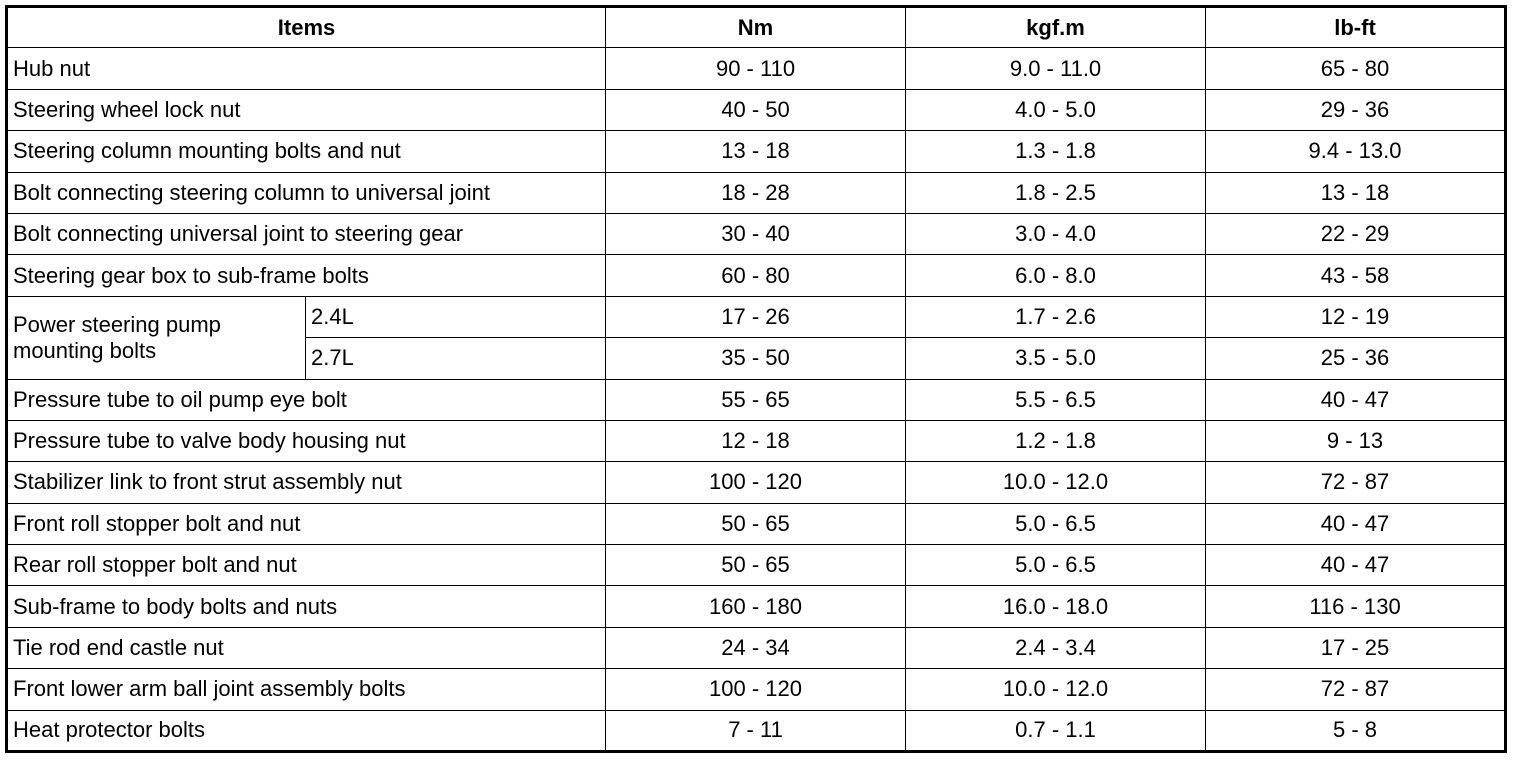 Image resolution: width=1520 pixels, height=776 pixels. I want to click on torque-value: 16.0 - 18.0, so click(1056, 606).